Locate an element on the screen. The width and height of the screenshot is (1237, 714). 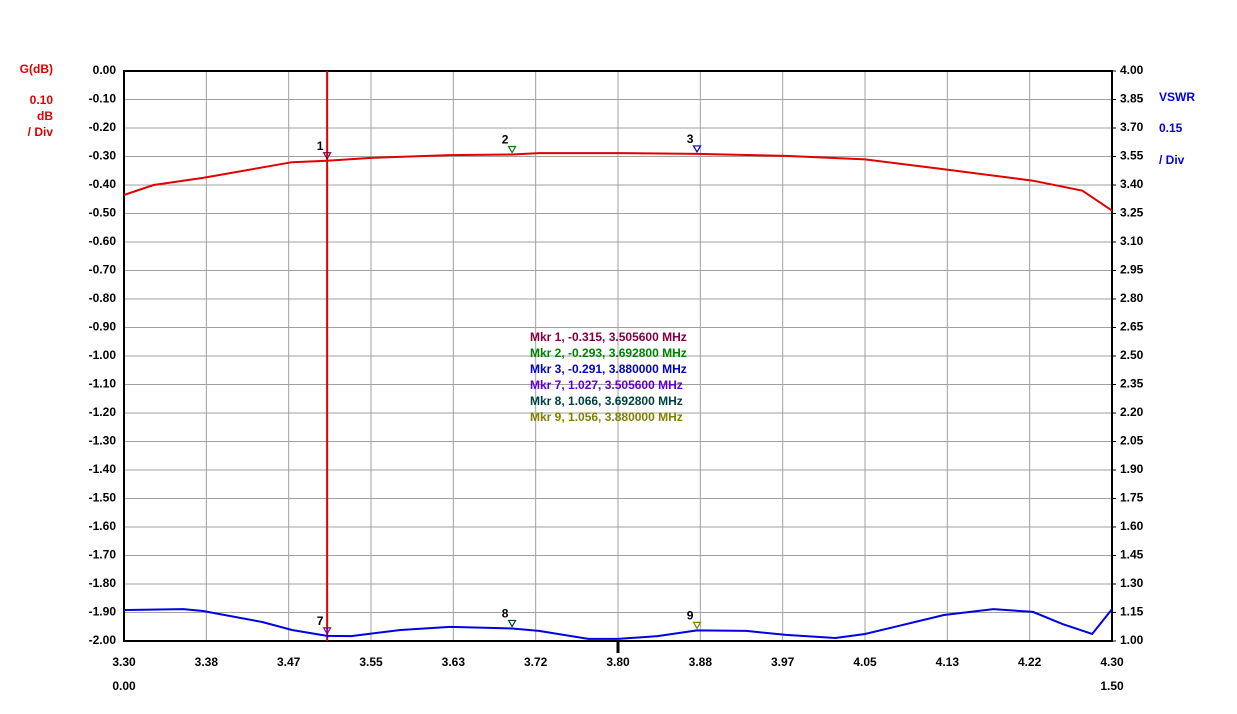
x-tick-label: 3.55 is located at coordinates (371, 662).